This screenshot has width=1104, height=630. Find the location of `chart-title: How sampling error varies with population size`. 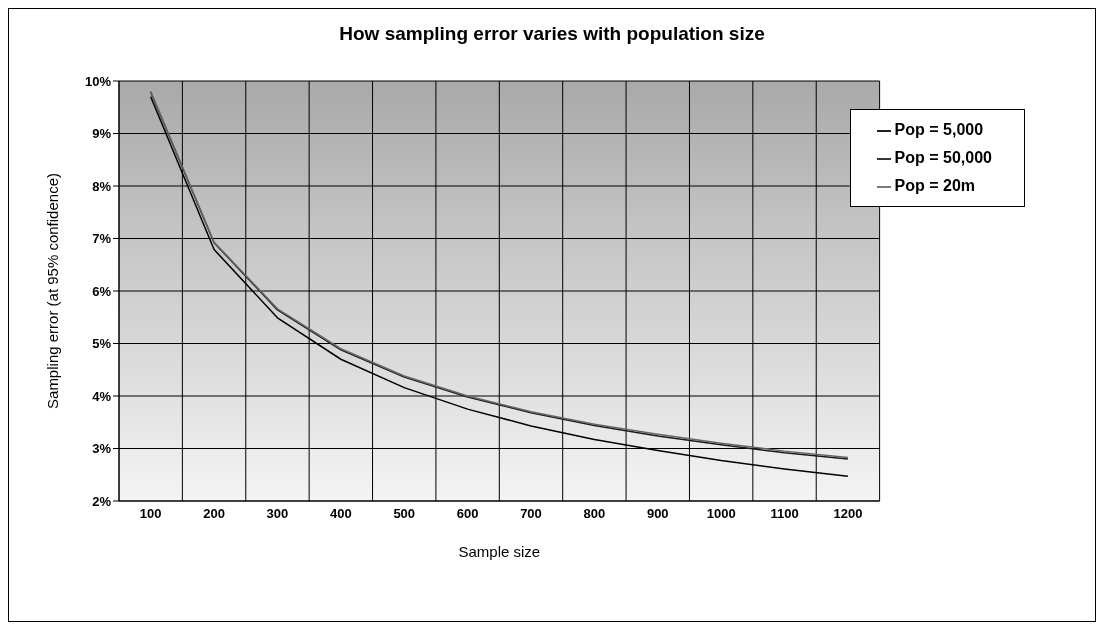

chart-title: How sampling error varies with population size is located at coordinates (552, 34).